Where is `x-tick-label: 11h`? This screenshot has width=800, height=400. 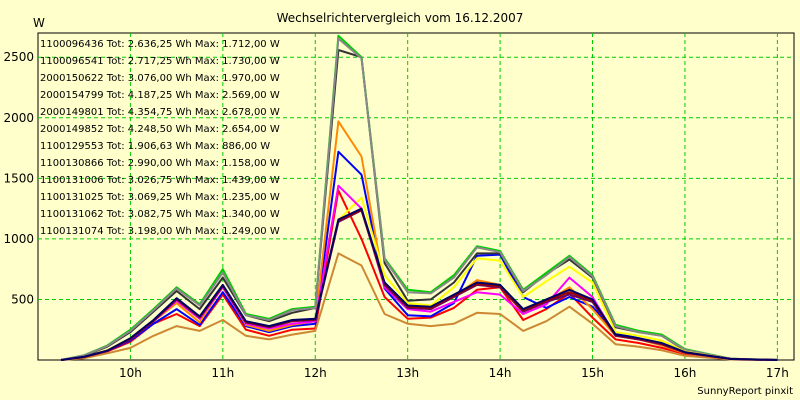
x-tick-label: 11h is located at coordinates (222, 373).